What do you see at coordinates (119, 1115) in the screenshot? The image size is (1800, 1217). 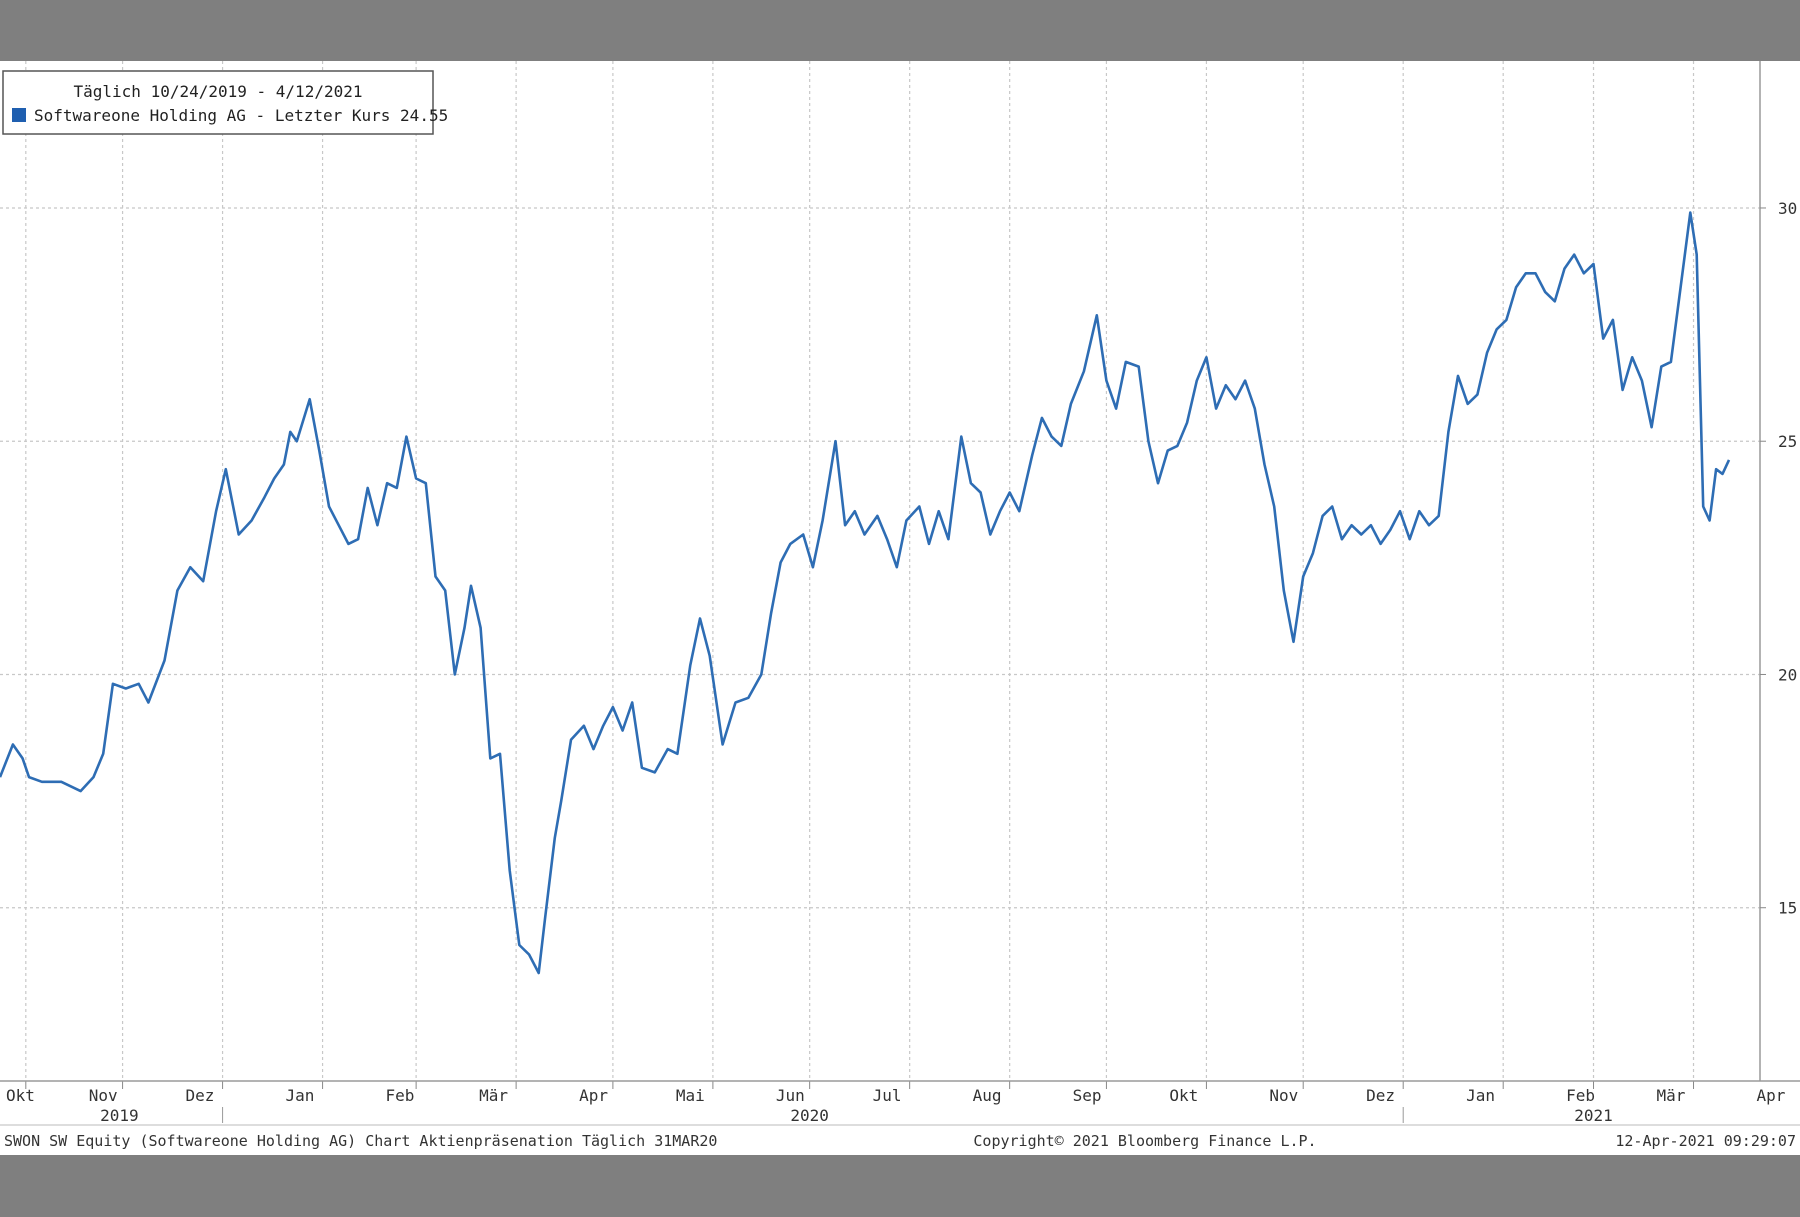 I see `year-label: 2019` at bounding box center [119, 1115].